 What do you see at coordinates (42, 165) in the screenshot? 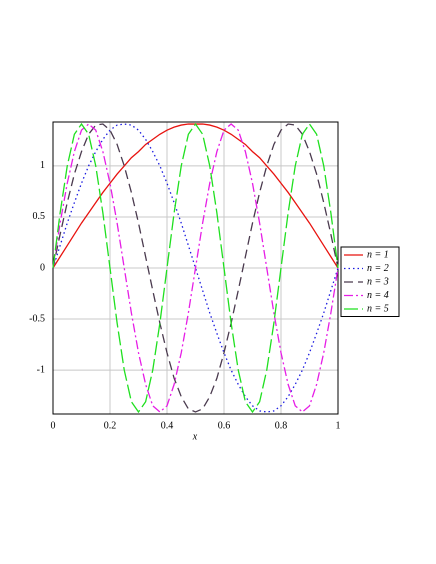
I see `y-tick-label: 1` at bounding box center [42, 165].